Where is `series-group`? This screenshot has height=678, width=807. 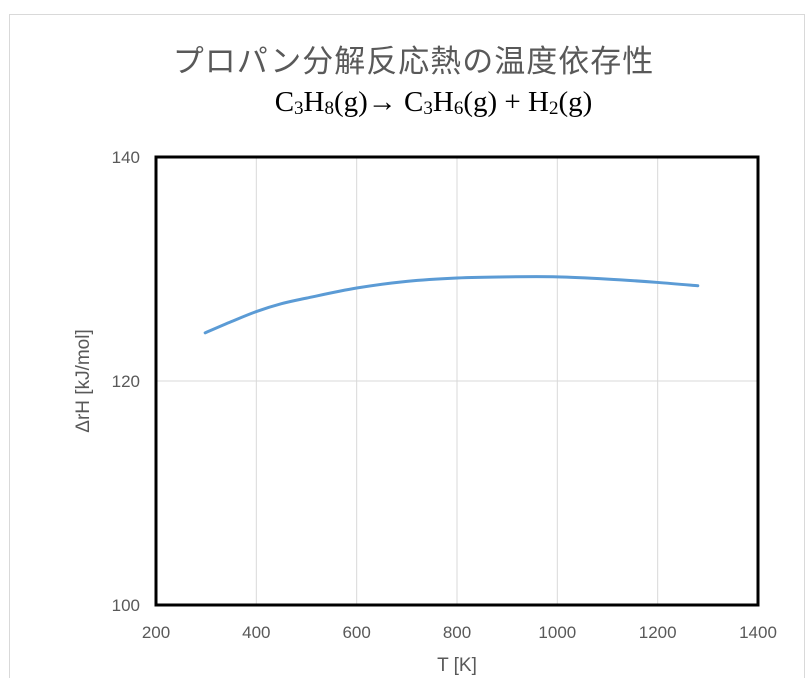
series-group is located at coordinates (451, 305).